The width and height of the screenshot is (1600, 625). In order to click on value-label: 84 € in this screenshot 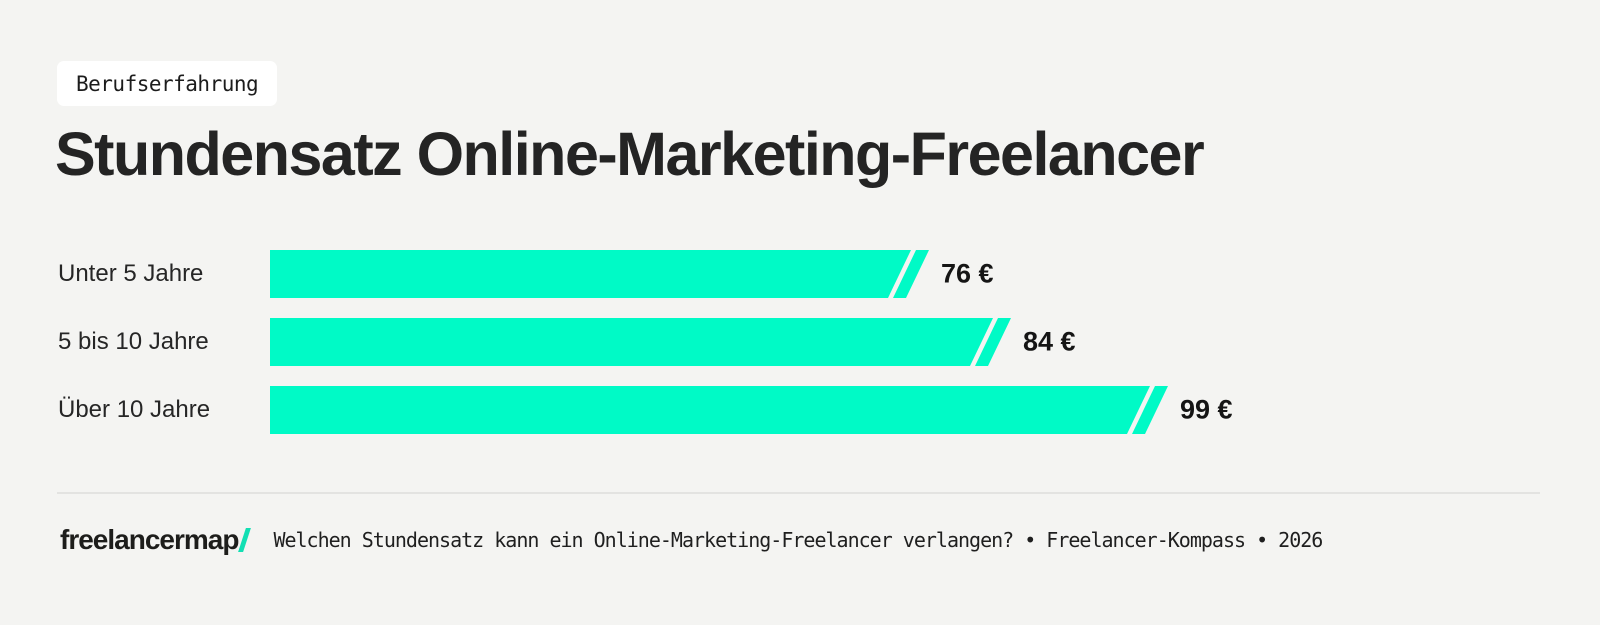, I will do `click(1049, 341)`.